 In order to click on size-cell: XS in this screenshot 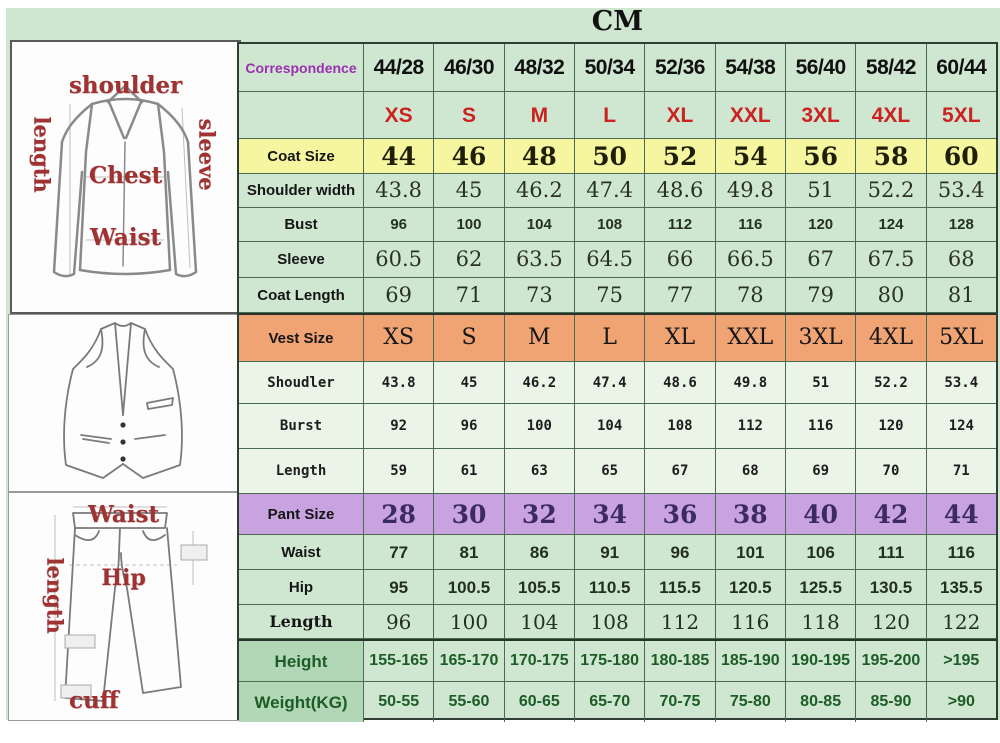, I will do `click(399, 338)`.